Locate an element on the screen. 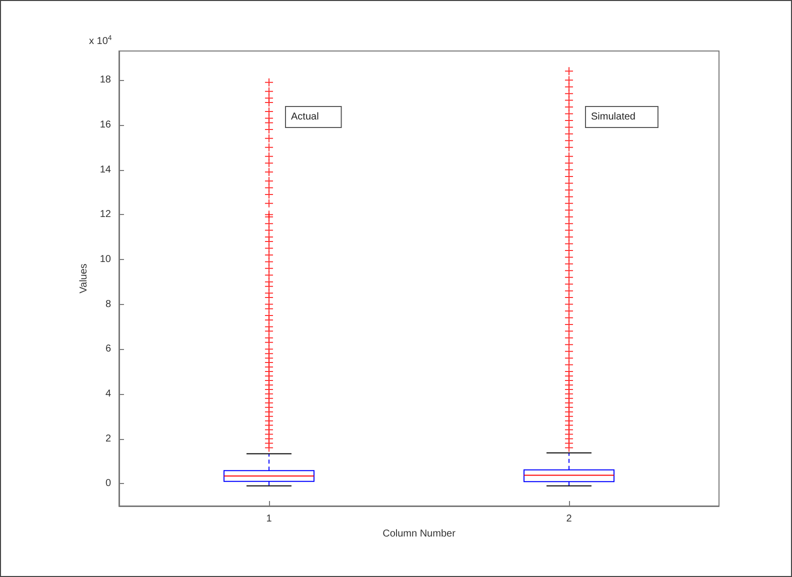 The height and width of the screenshot is (577, 792). annotation: Simulated is located at coordinates (613, 117).